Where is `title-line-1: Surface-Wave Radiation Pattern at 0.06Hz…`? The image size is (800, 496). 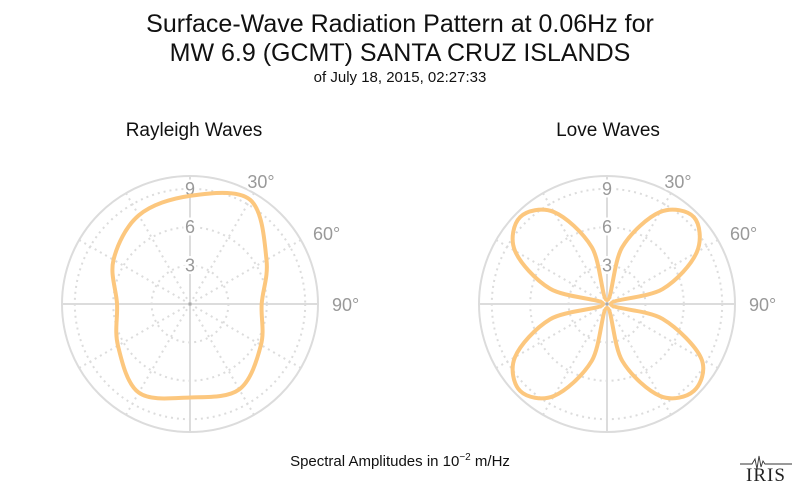
title-line-1: Surface-Wave Radiation Pattern at 0.06Hz… is located at coordinates (400, 24).